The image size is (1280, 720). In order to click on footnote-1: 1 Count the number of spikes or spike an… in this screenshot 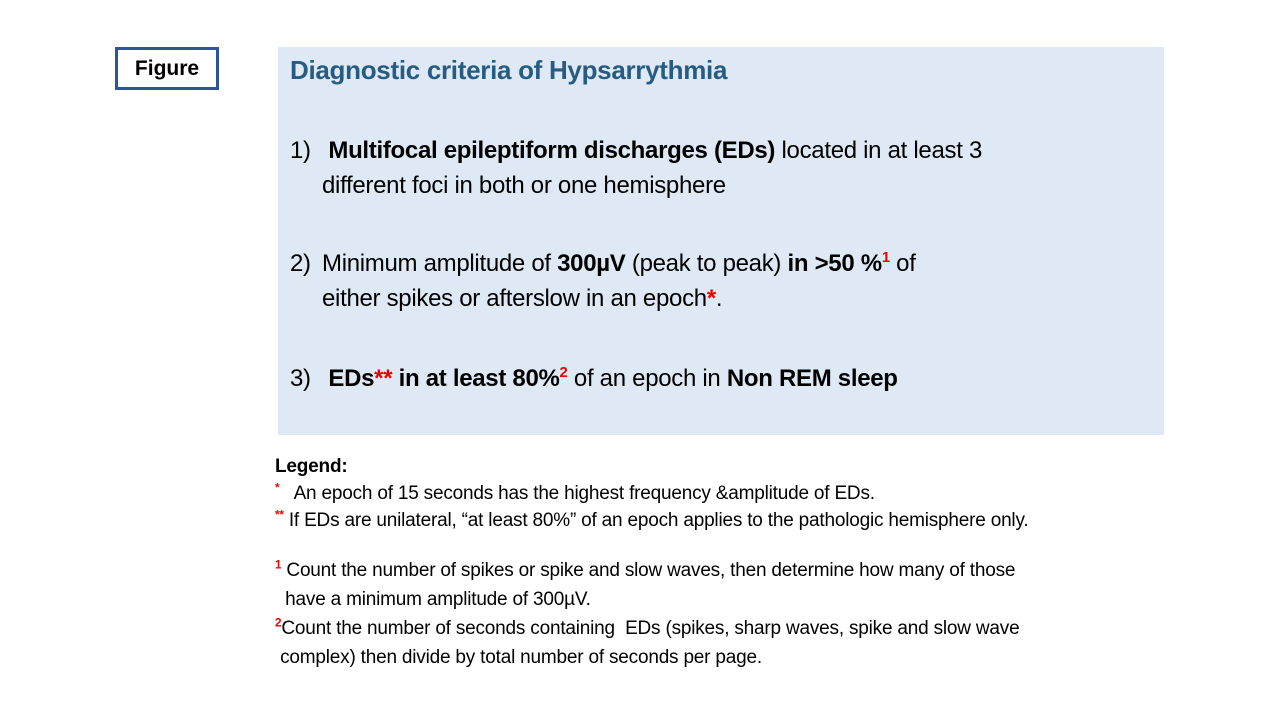, I will do `click(645, 584)`.